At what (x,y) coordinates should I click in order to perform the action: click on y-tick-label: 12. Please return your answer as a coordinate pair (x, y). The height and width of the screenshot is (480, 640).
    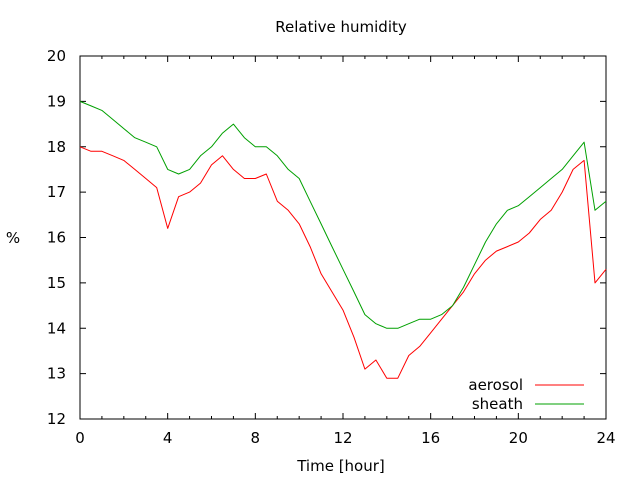
    Looking at the image, I should click on (56, 419).